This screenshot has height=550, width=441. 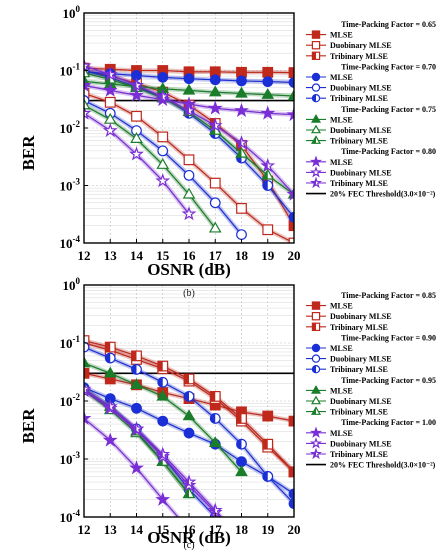 I want to click on series-circle-half, so click(x=189, y=425).